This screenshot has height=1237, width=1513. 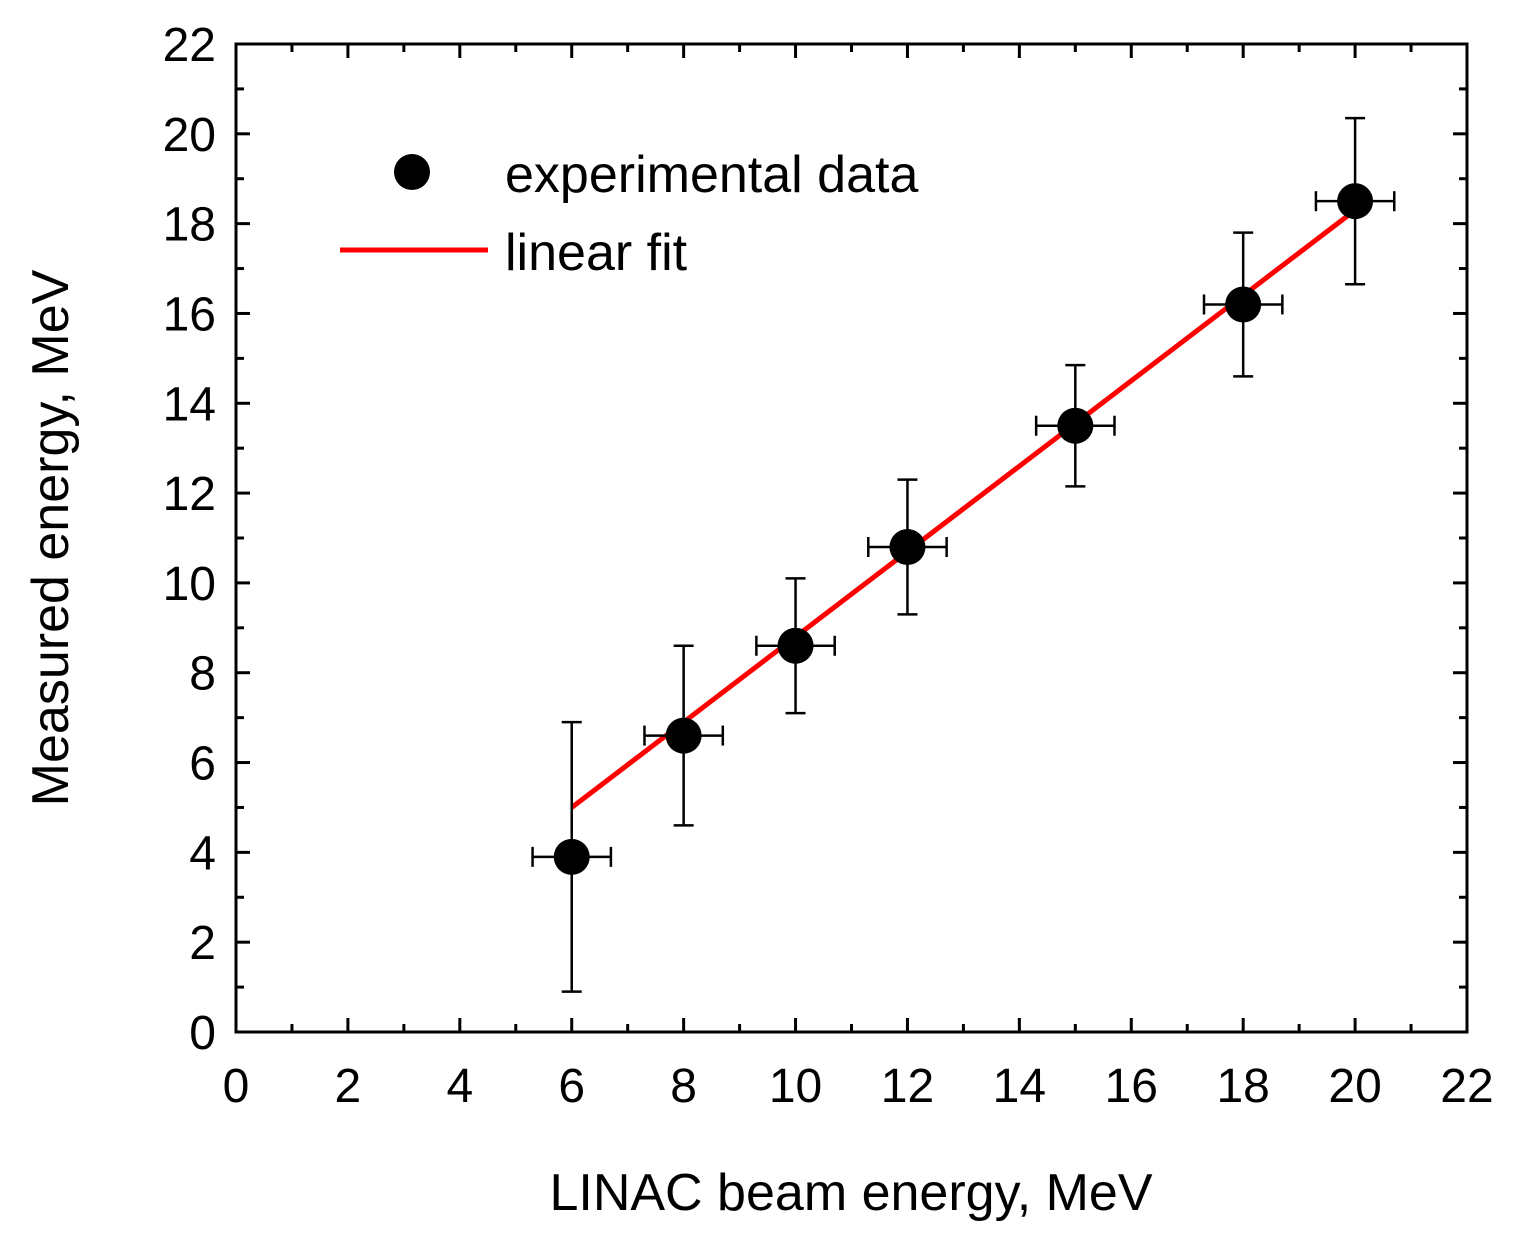 I want to click on x-tick-label: 6, so click(x=571, y=1086).